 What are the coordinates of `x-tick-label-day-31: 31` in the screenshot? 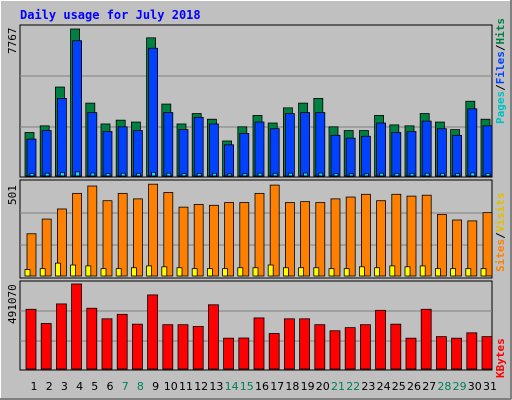 It's located at (490, 386).